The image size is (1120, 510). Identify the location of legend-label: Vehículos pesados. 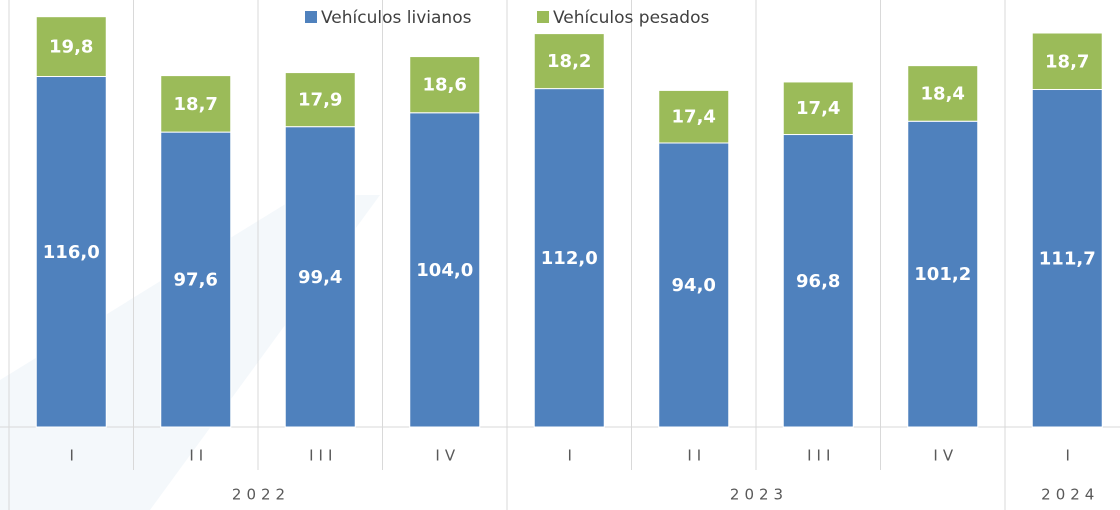
(631, 18).